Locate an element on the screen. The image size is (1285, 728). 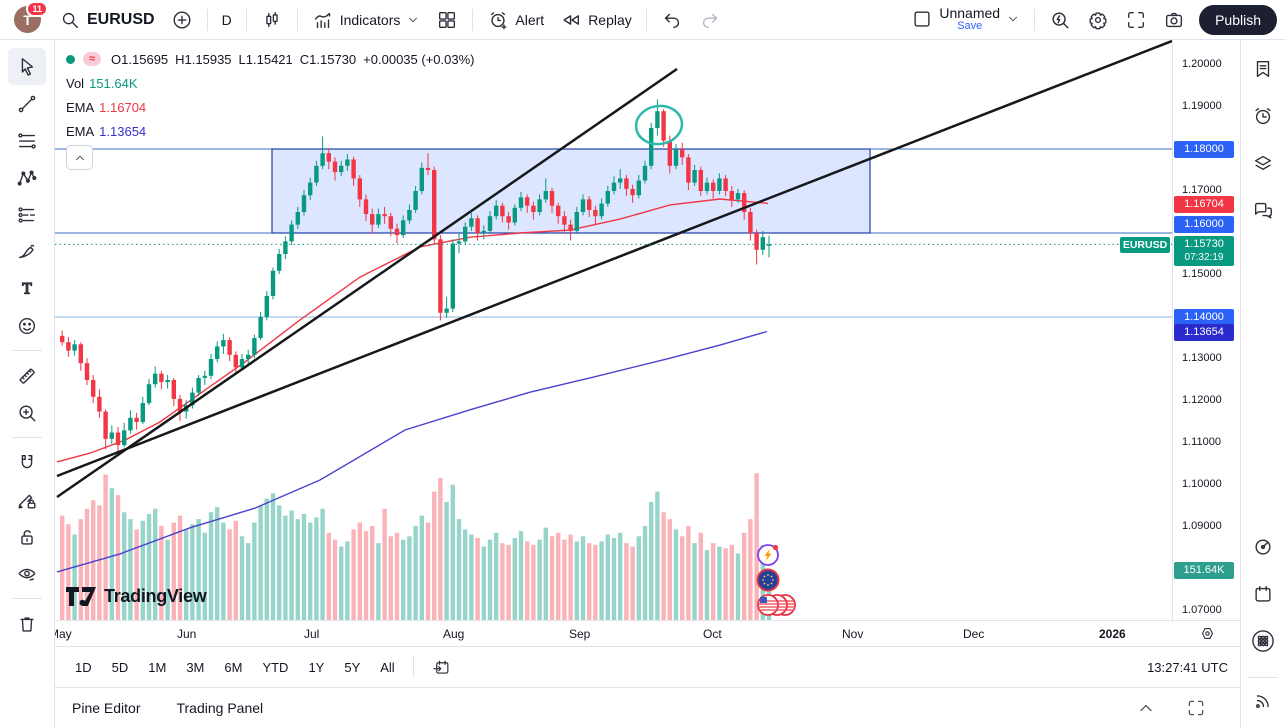
emoji-tool-button is located at coordinates (27, 325).